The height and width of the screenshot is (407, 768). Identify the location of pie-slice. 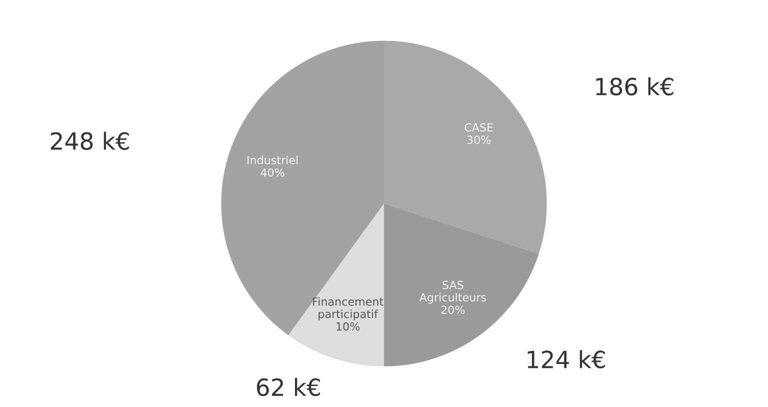
(336, 285).